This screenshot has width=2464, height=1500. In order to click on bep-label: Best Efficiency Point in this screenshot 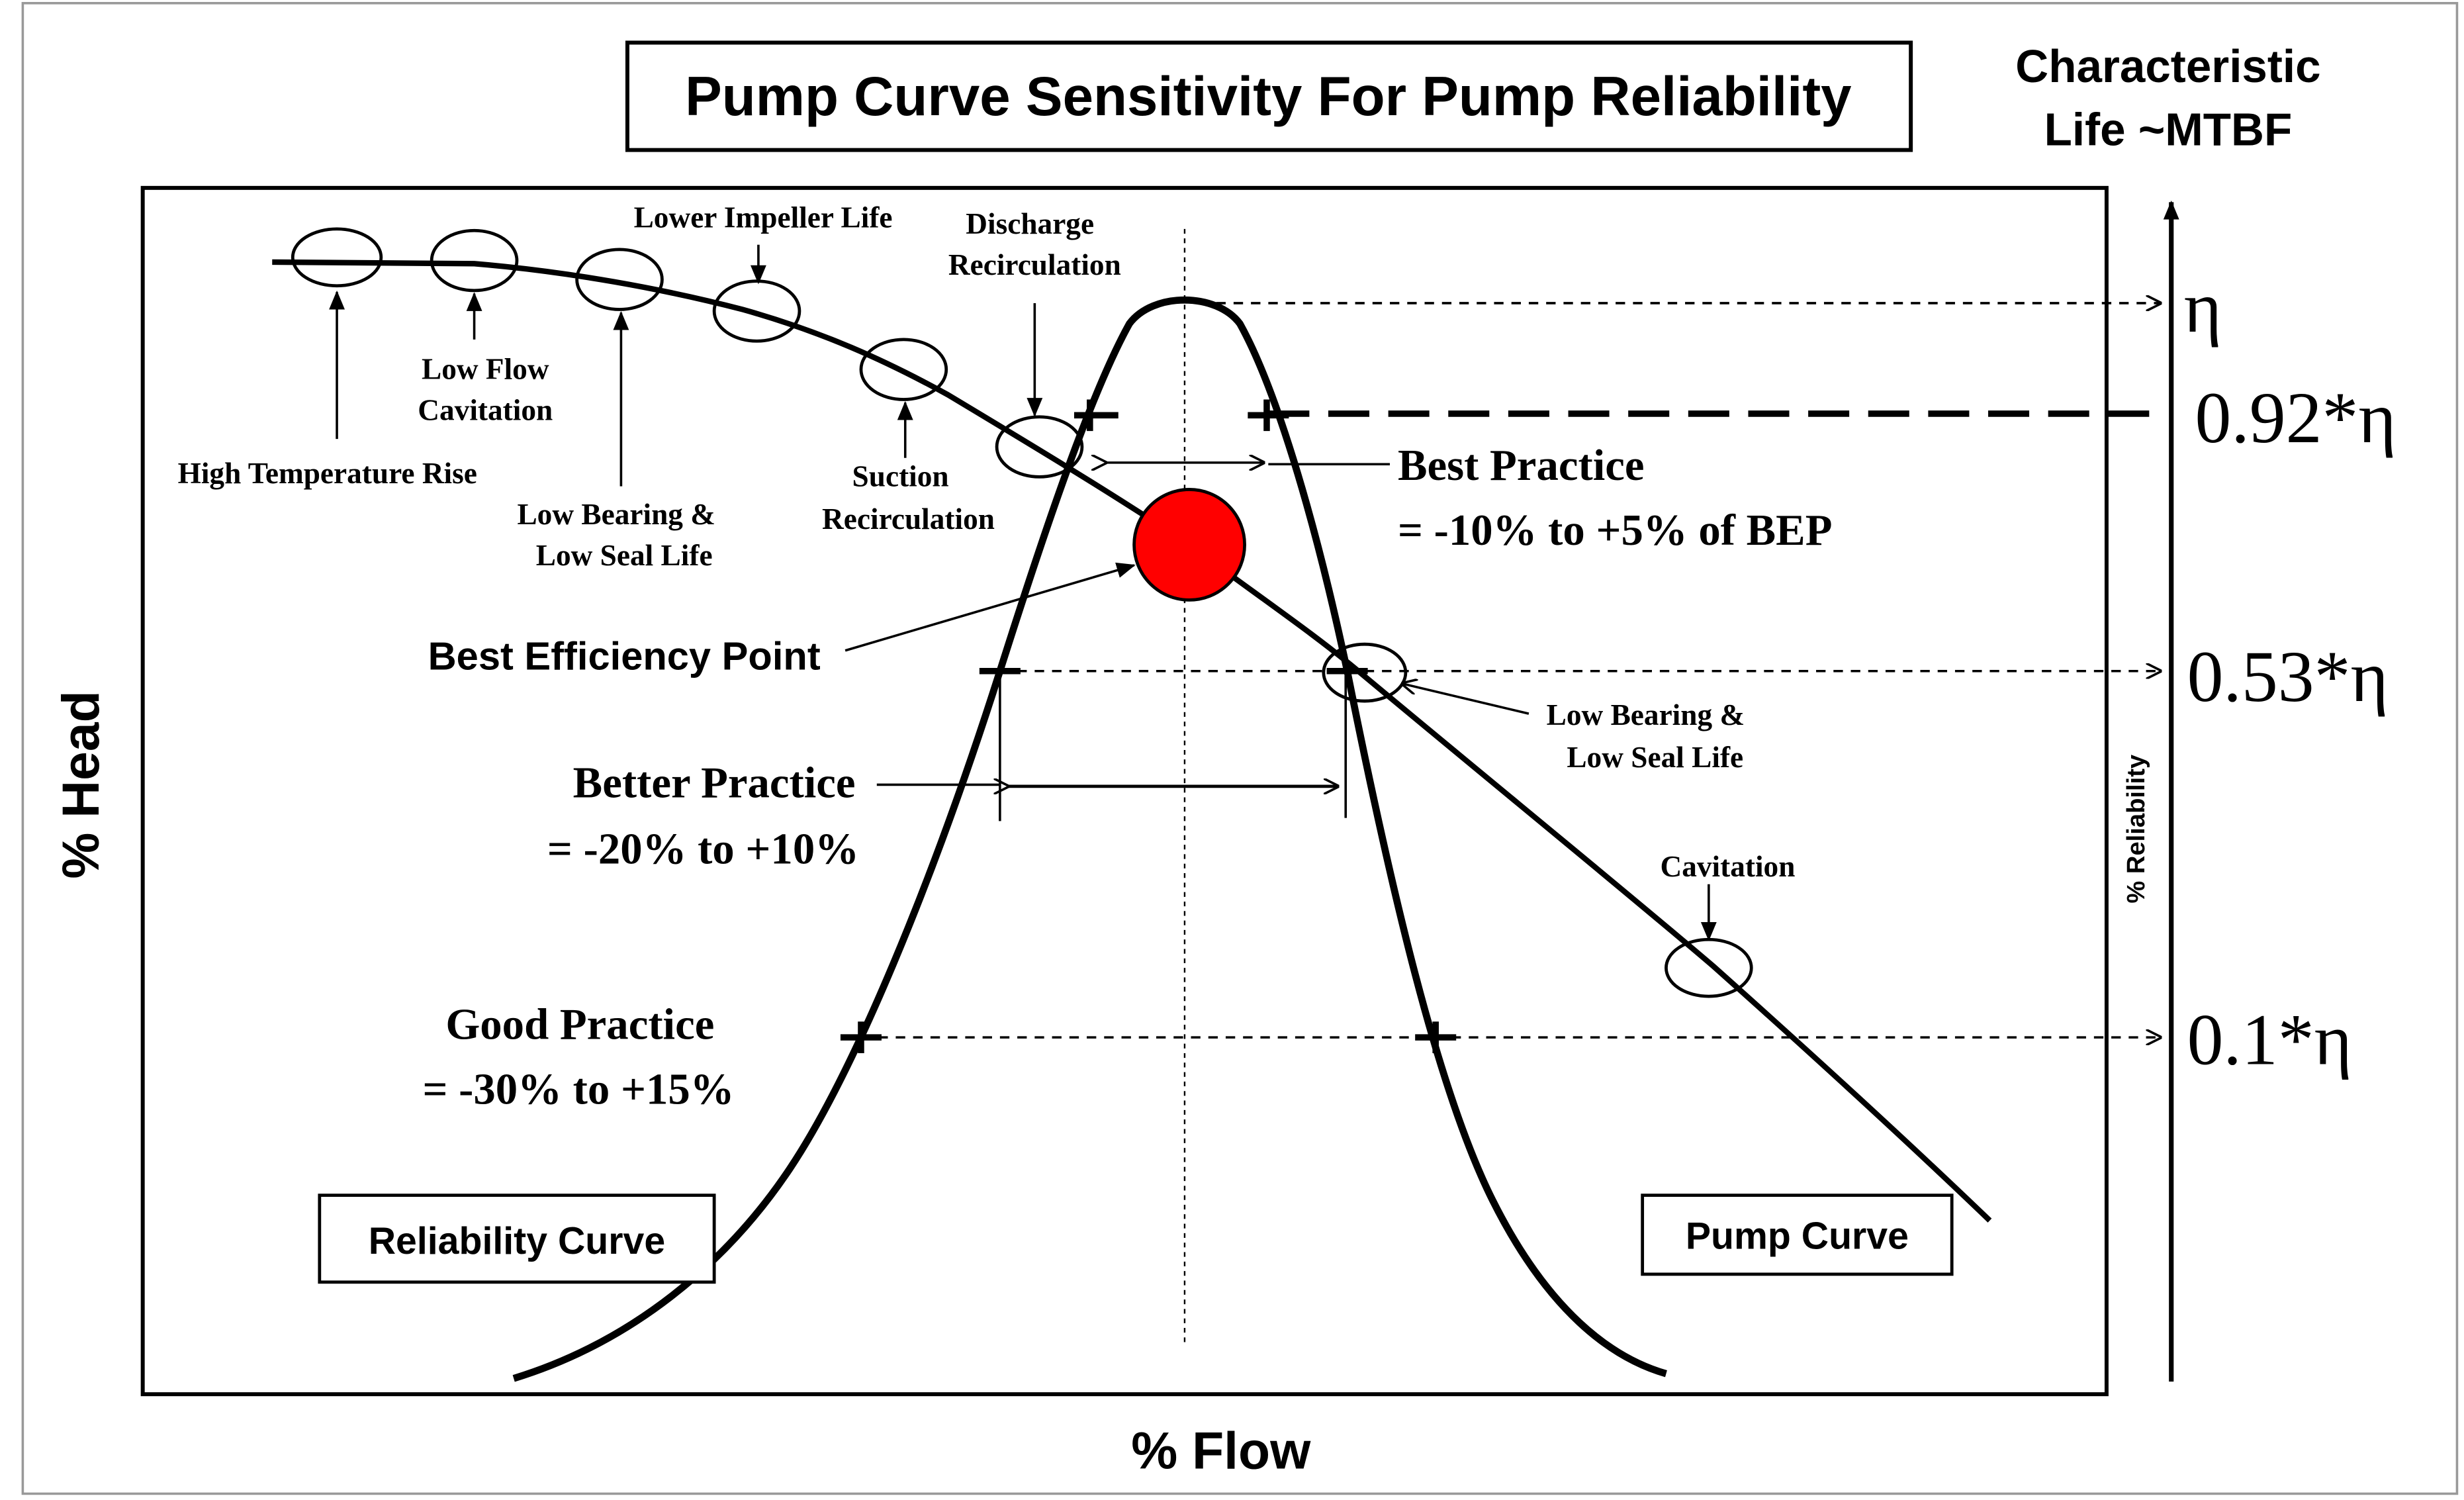, I will do `click(624, 655)`.